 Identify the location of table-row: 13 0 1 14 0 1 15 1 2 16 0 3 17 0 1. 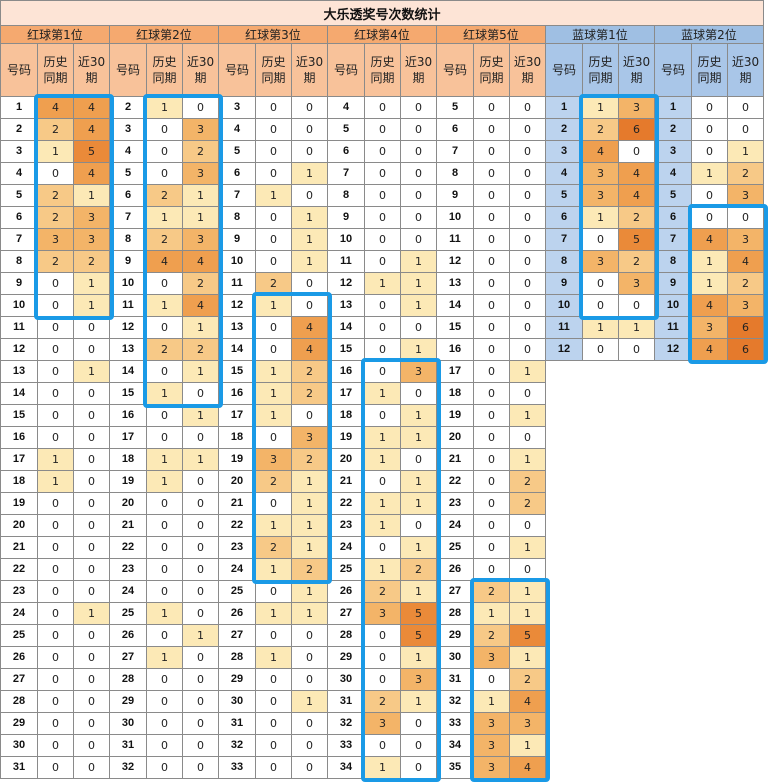
(382, 371).